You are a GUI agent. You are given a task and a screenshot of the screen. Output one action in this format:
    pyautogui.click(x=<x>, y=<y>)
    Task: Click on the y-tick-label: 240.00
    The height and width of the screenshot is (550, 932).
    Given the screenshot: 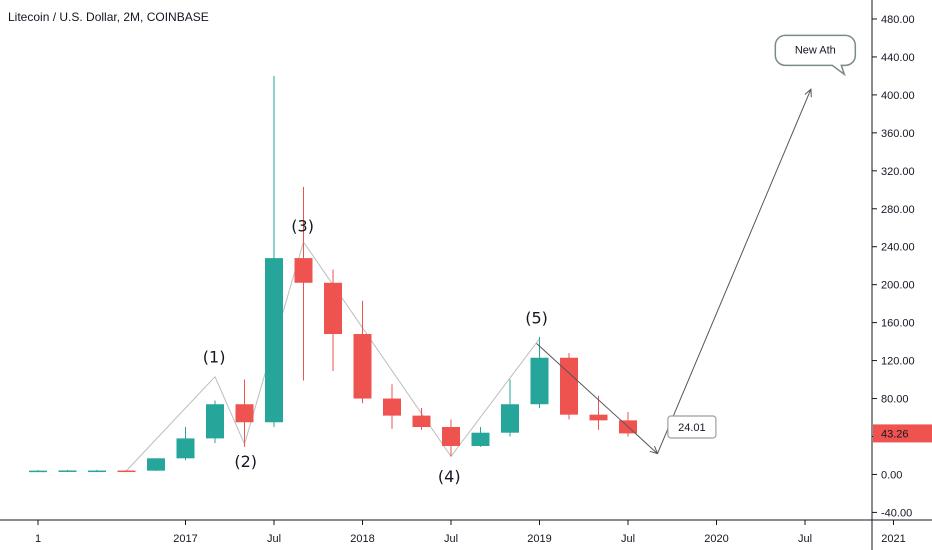 What is the action you would take?
    pyautogui.click(x=898, y=248)
    